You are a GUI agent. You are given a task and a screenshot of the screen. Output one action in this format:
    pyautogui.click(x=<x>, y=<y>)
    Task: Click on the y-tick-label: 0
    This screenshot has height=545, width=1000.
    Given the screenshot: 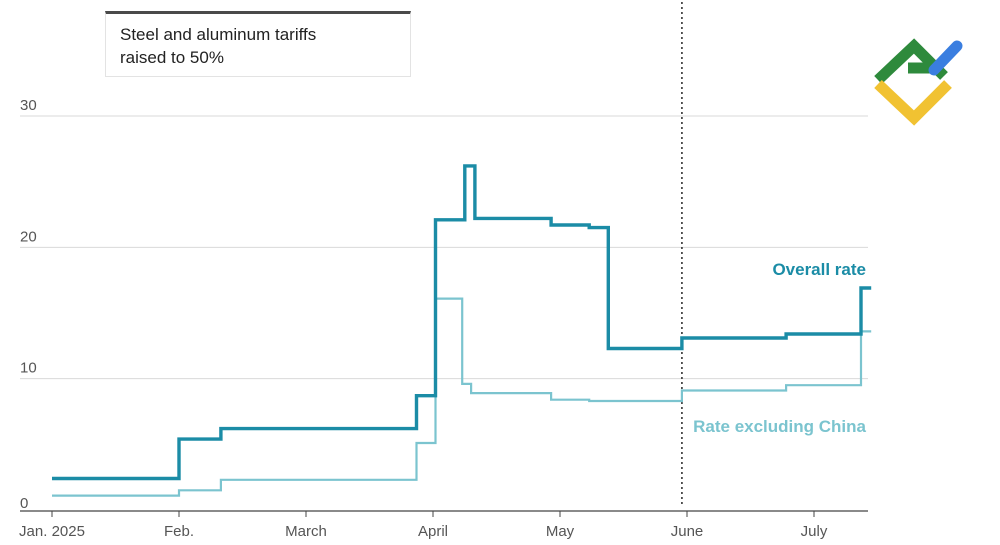 What is the action you would take?
    pyautogui.click(x=24, y=503)
    